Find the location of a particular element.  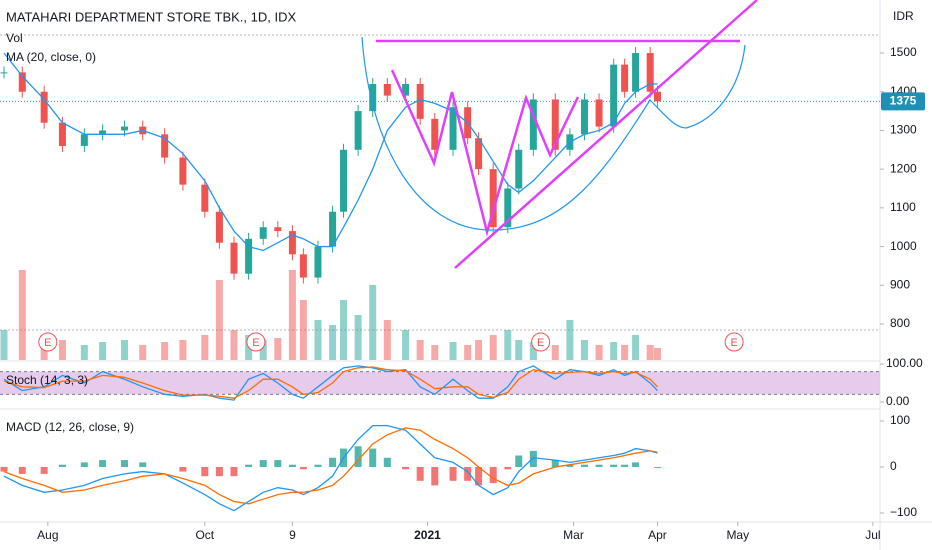

y-tick-label: 1100 is located at coordinates (903, 207).